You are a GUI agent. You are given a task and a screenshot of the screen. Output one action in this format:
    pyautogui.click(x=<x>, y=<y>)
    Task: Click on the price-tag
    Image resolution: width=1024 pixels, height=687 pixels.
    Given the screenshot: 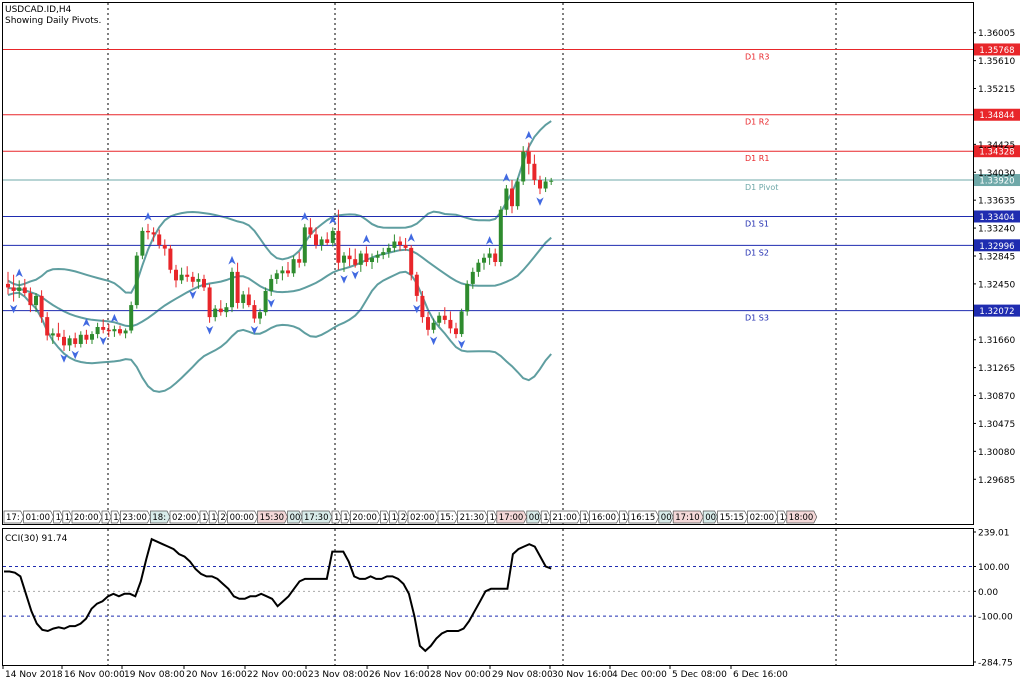 What is the action you would take?
    pyautogui.click(x=997, y=49)
    